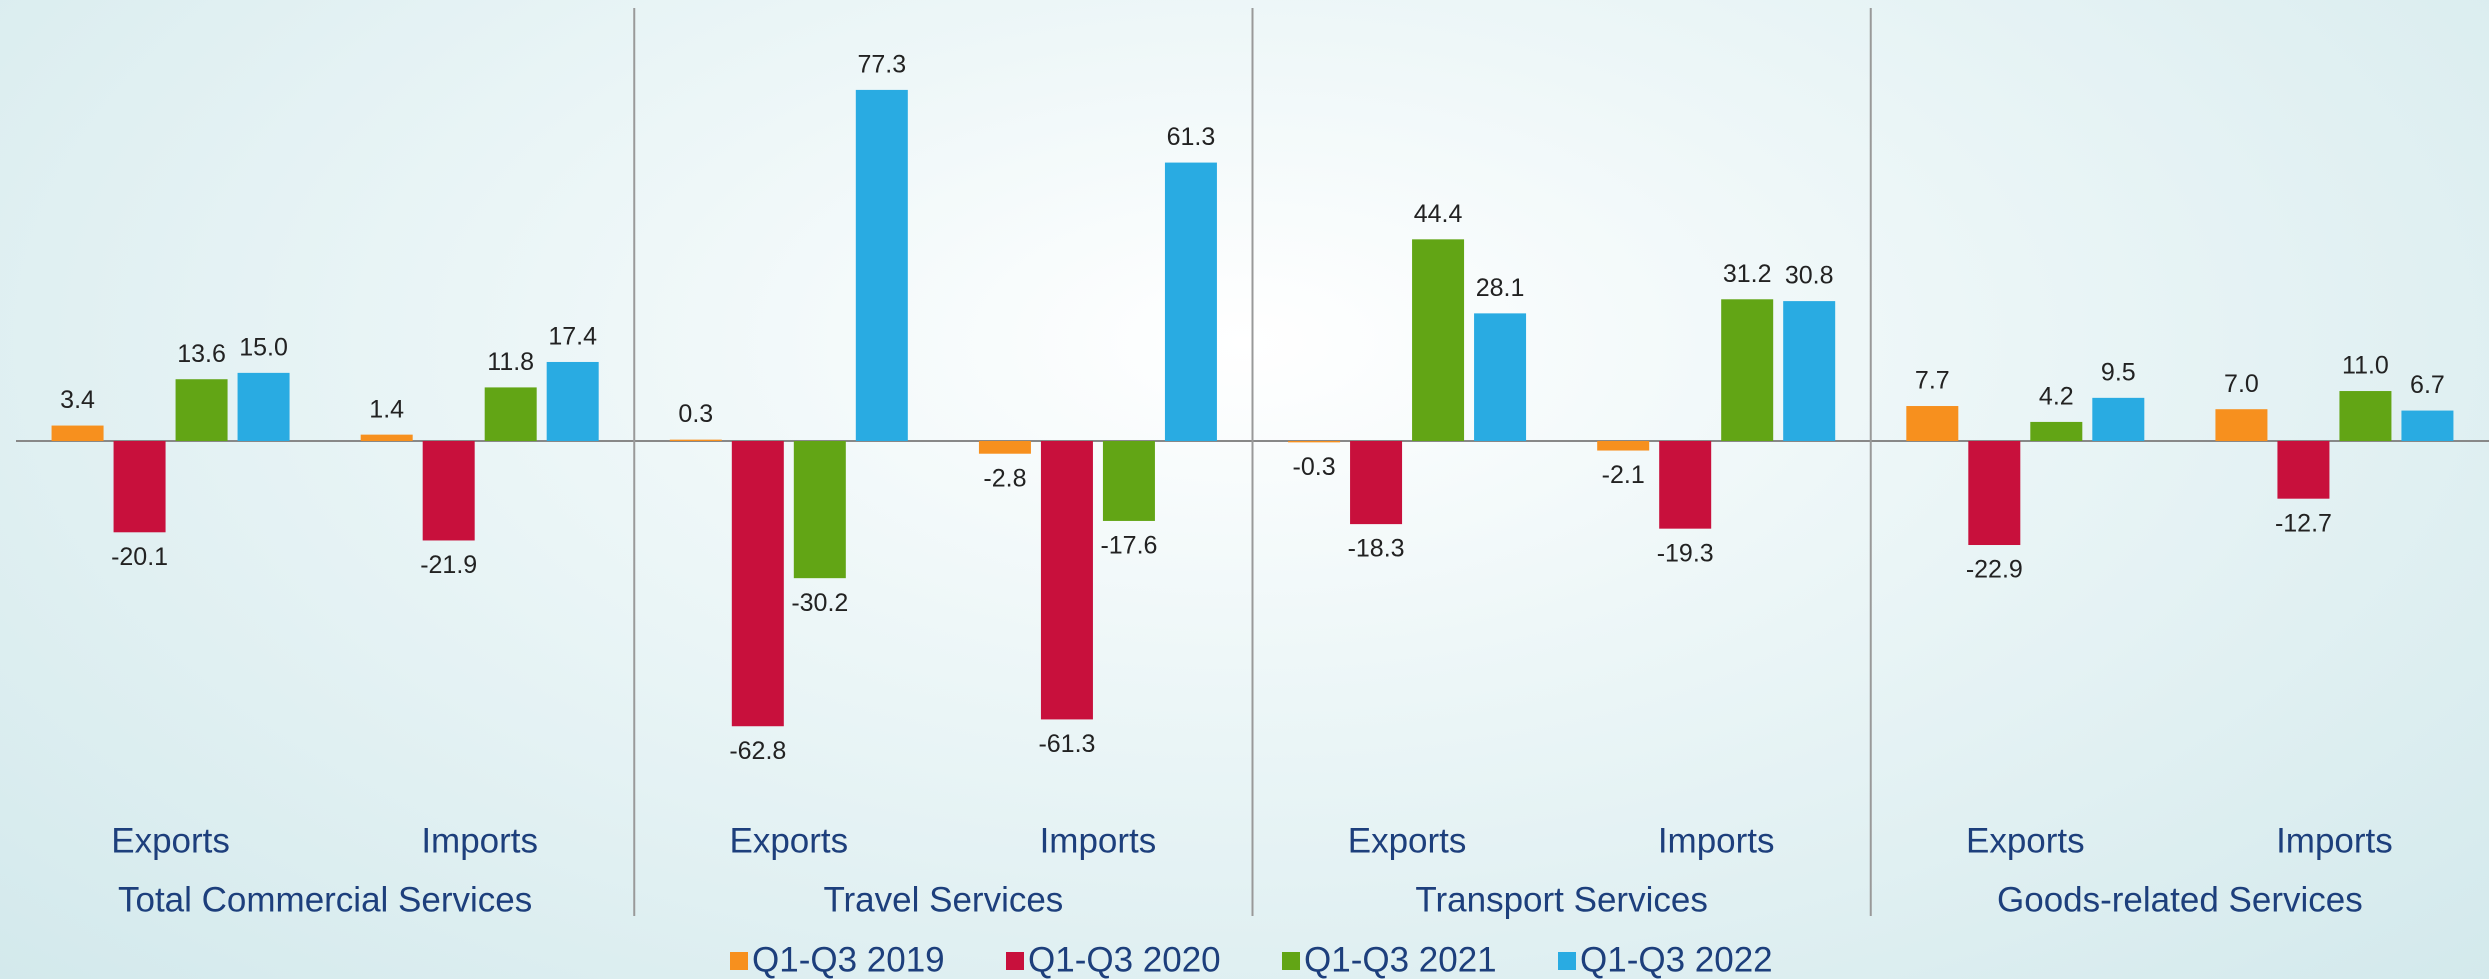  What do you see at coordinates (386, 409) in the screenshot?
I see `value-label: 1.4` at bounding box center [386, 409].